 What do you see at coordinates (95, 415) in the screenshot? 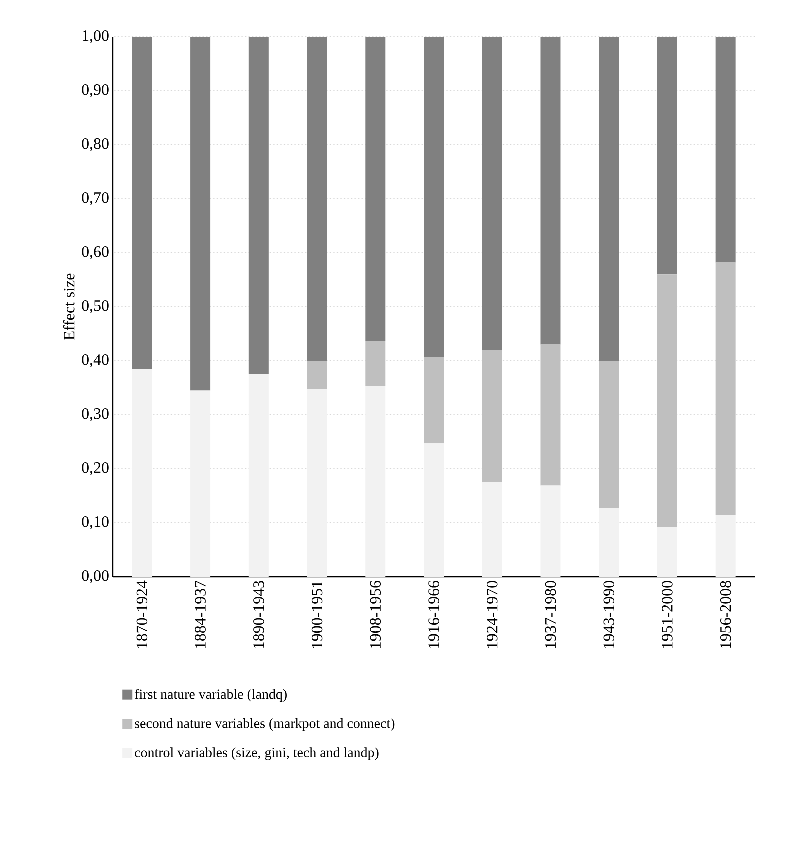
I see `y-tick-label: 0,30` at bounding box center [95, 415].